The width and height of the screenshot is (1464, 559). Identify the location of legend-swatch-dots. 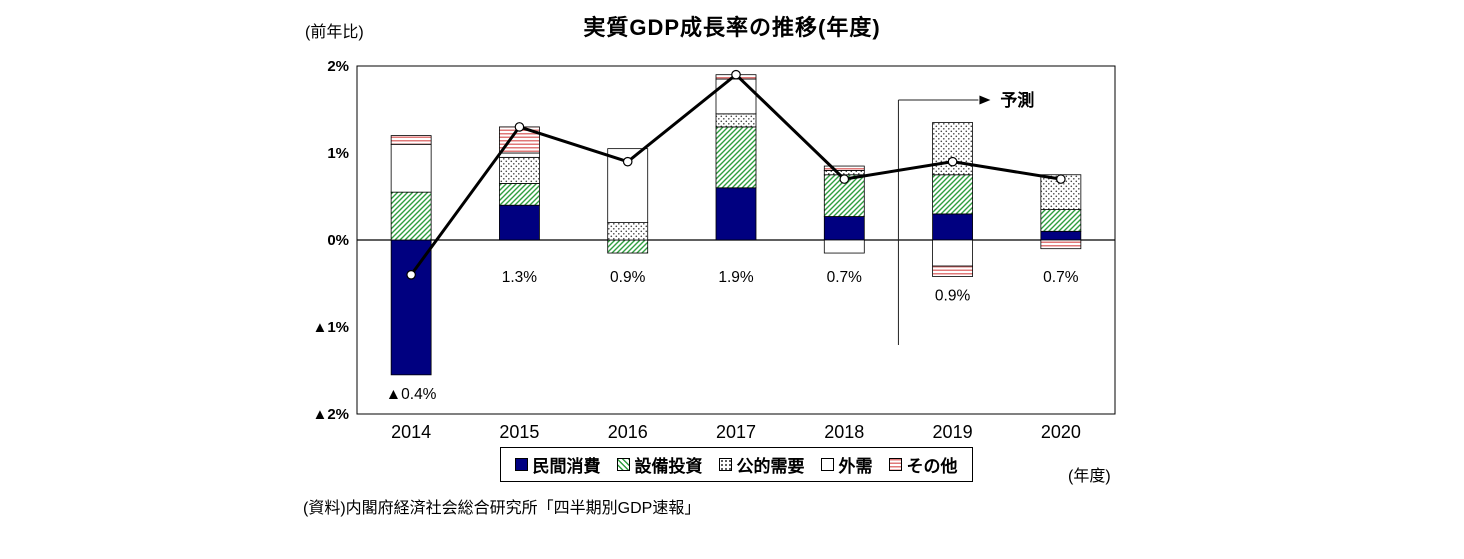
(725, 464).